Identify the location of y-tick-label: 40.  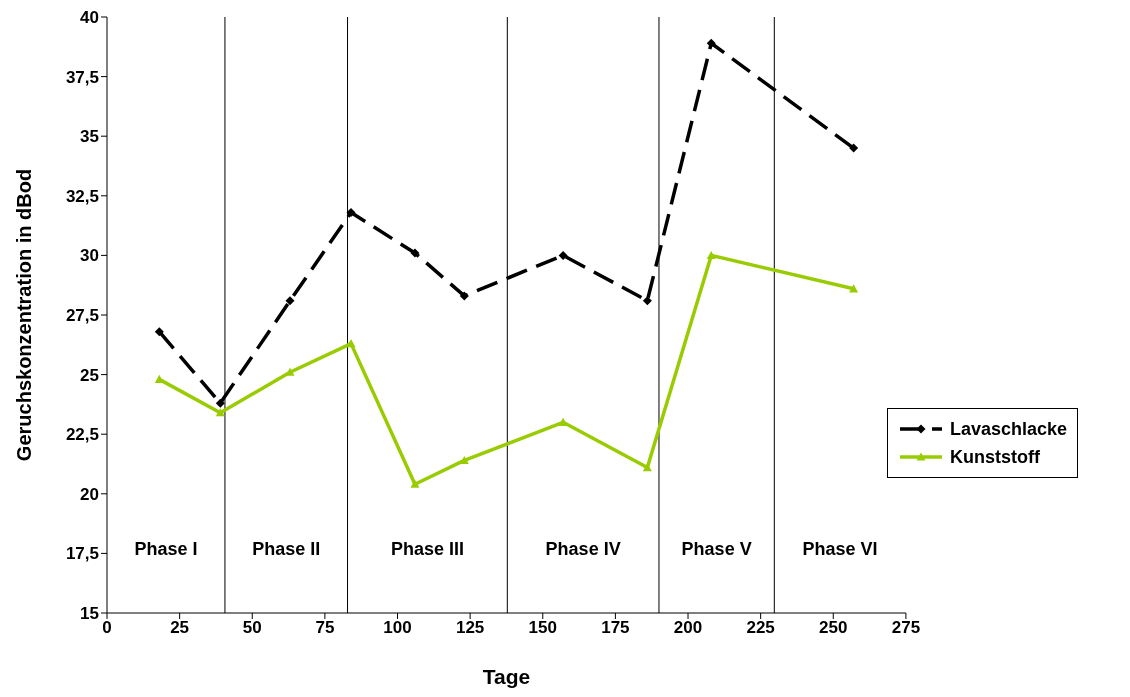
(89, 18).